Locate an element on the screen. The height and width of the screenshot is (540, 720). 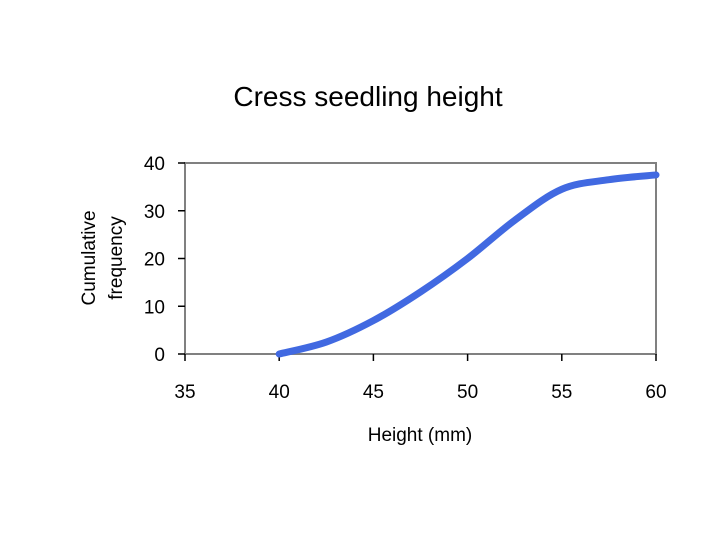
y-tick-label: 0 is located at coordinates (159, 355).